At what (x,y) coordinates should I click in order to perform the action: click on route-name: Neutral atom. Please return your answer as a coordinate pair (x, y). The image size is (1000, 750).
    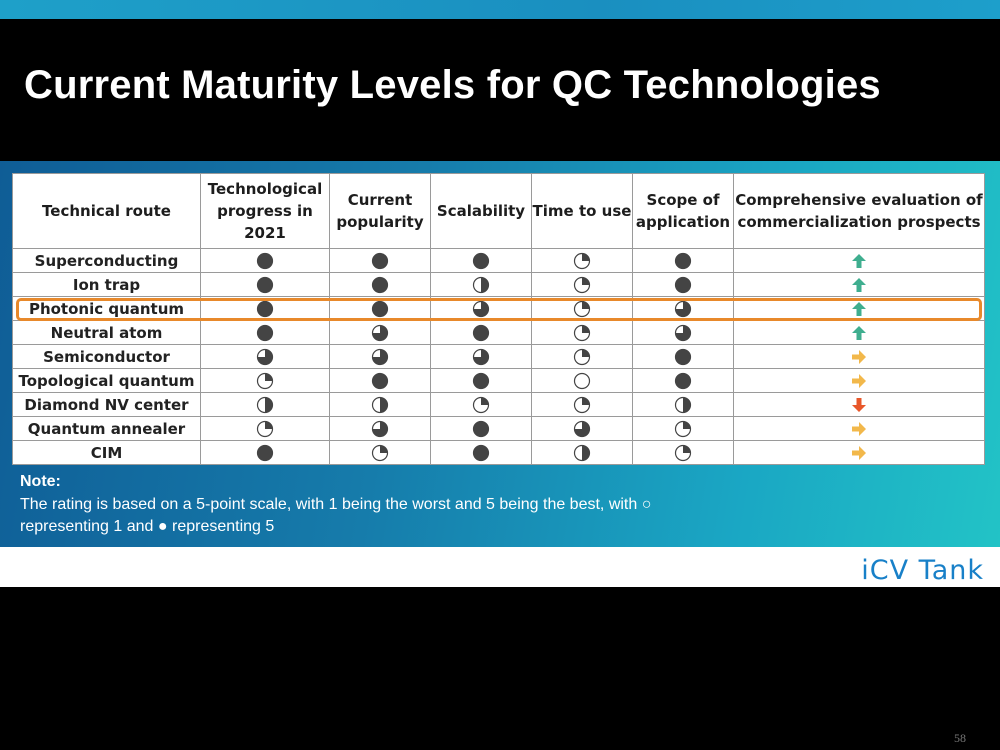
    Looking at the image, I should click on (106, 332).